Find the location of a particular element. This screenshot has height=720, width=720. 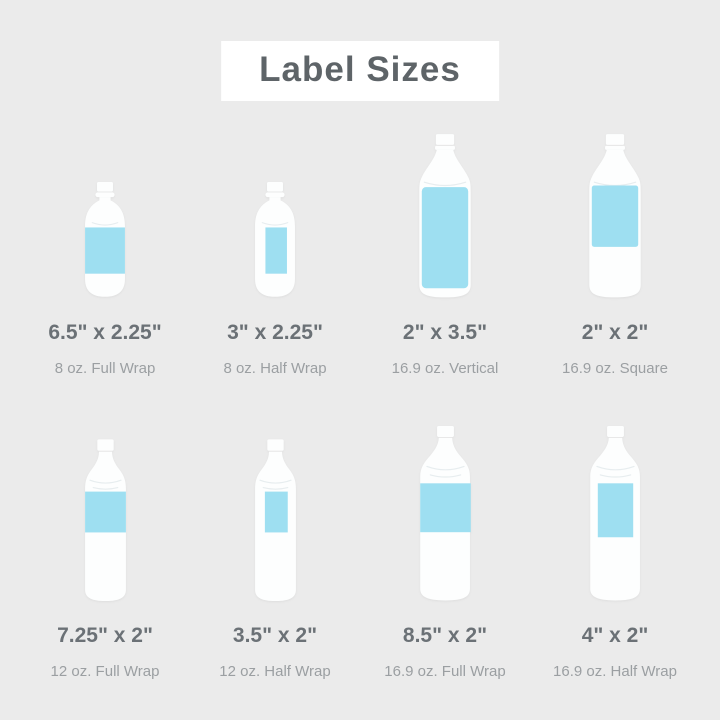

label-size-card-12oz-full-wrap: 7.25" x 2" 12 oz. Full Wrap is located at coordinates (105, 552).